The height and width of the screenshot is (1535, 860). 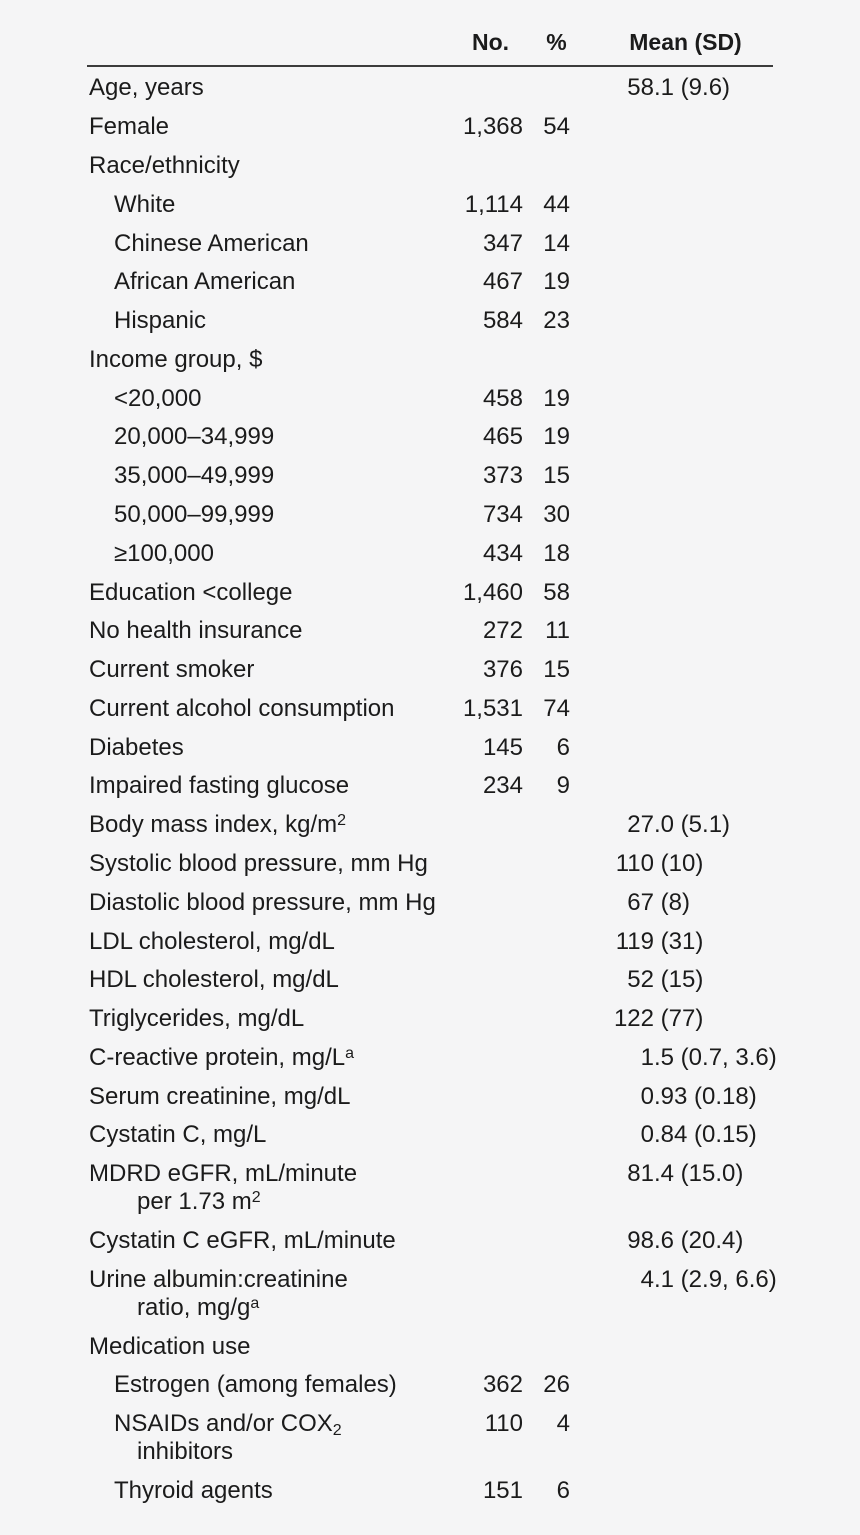 I want to click on row-label: 50,000–99,999, so click(x=194, y=514).